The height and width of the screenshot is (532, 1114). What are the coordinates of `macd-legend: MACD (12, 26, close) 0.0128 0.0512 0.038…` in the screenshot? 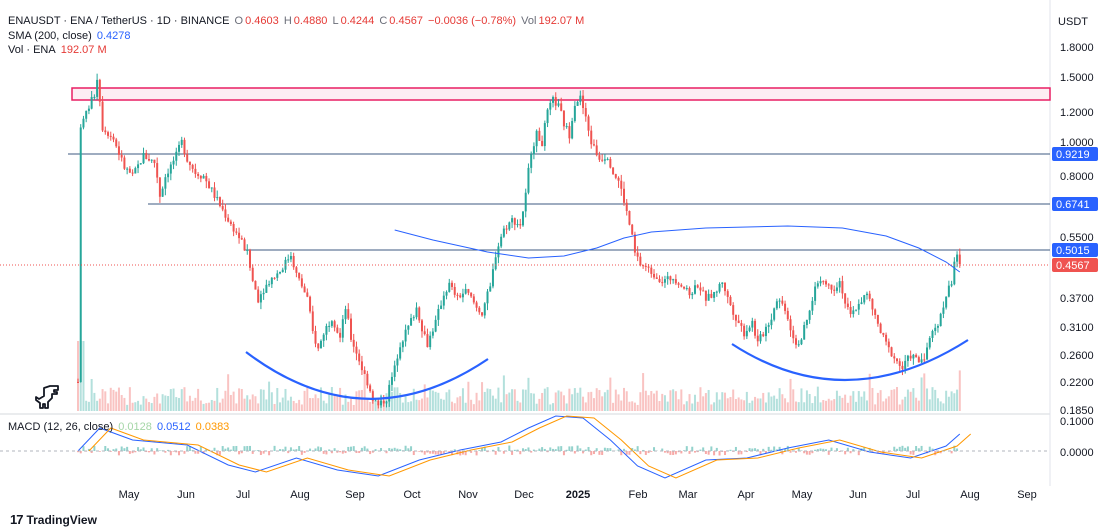 It's located at (119, 427).